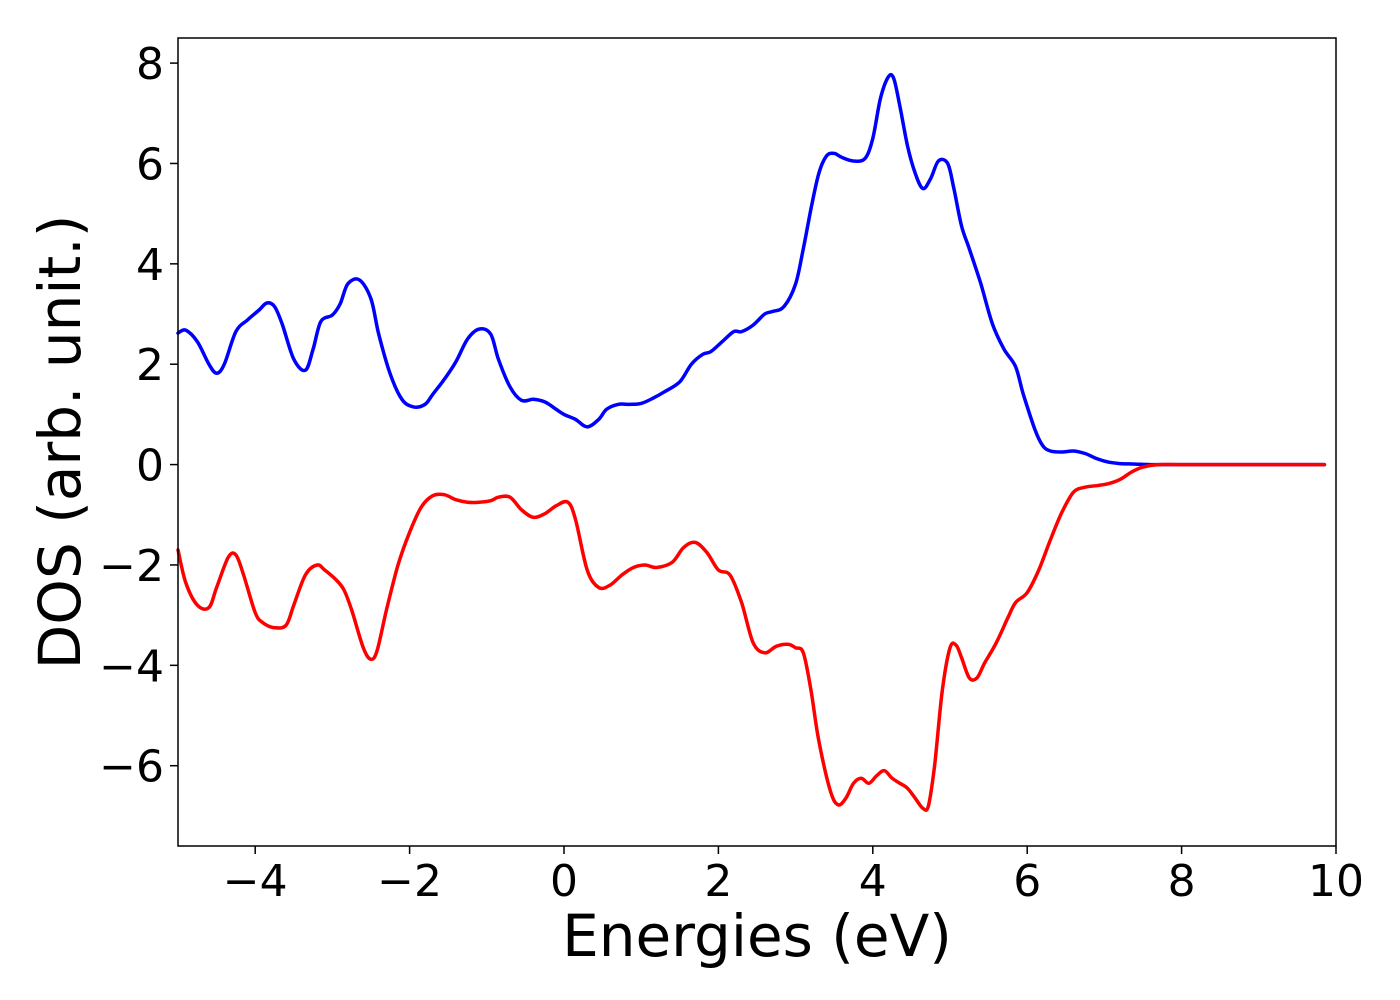 Image resolution: width=1400 pixels, height=1000 pixels. What do you see at coordinates (1182, 881) in the screenshot?
I see `x-tick-label: 8` at bounding box center [1182, 881].